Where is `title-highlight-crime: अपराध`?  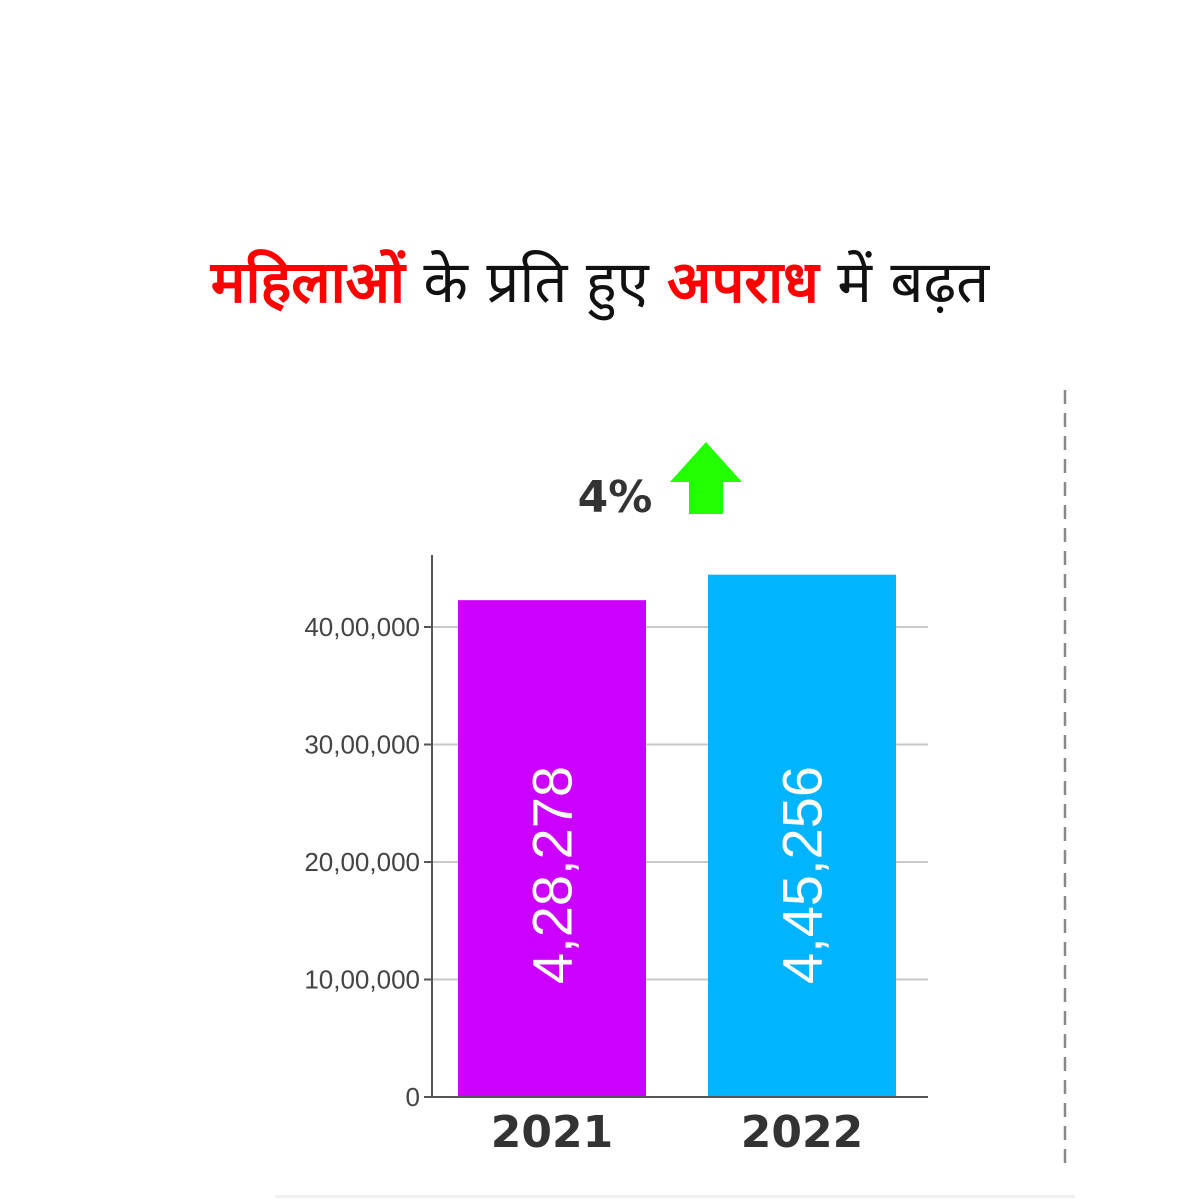 title-highlight-crime: अपराध is located at coordinates (743, 282).